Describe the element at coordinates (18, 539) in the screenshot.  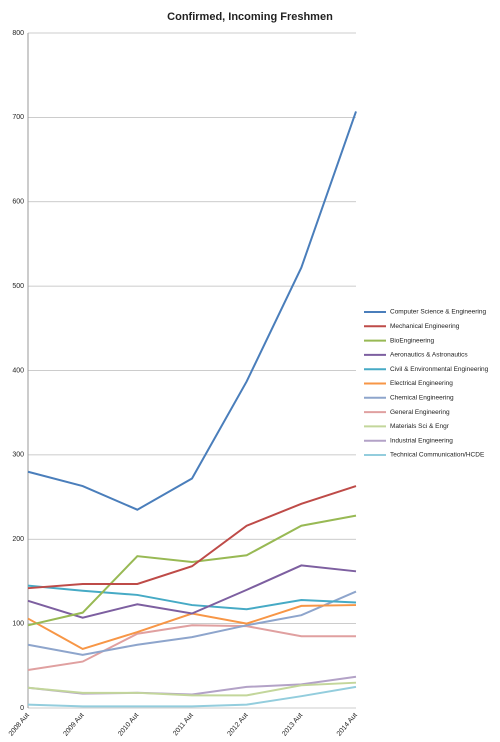
I see `y-tick-label: 200` at that location.